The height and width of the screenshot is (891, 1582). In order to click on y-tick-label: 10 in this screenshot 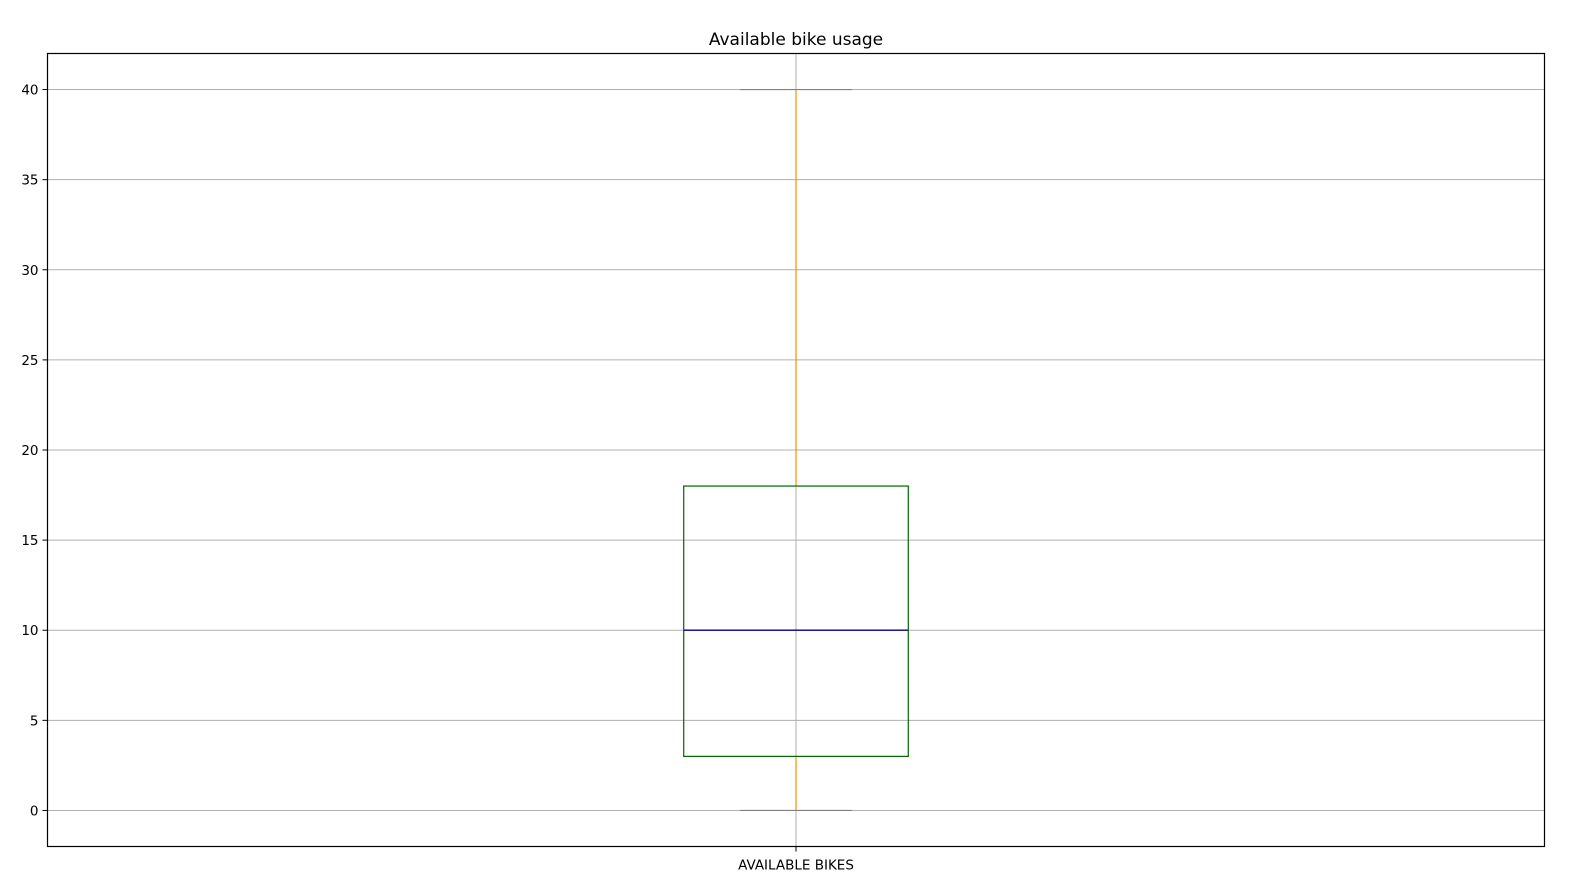, I will do `click(29, 631)`.